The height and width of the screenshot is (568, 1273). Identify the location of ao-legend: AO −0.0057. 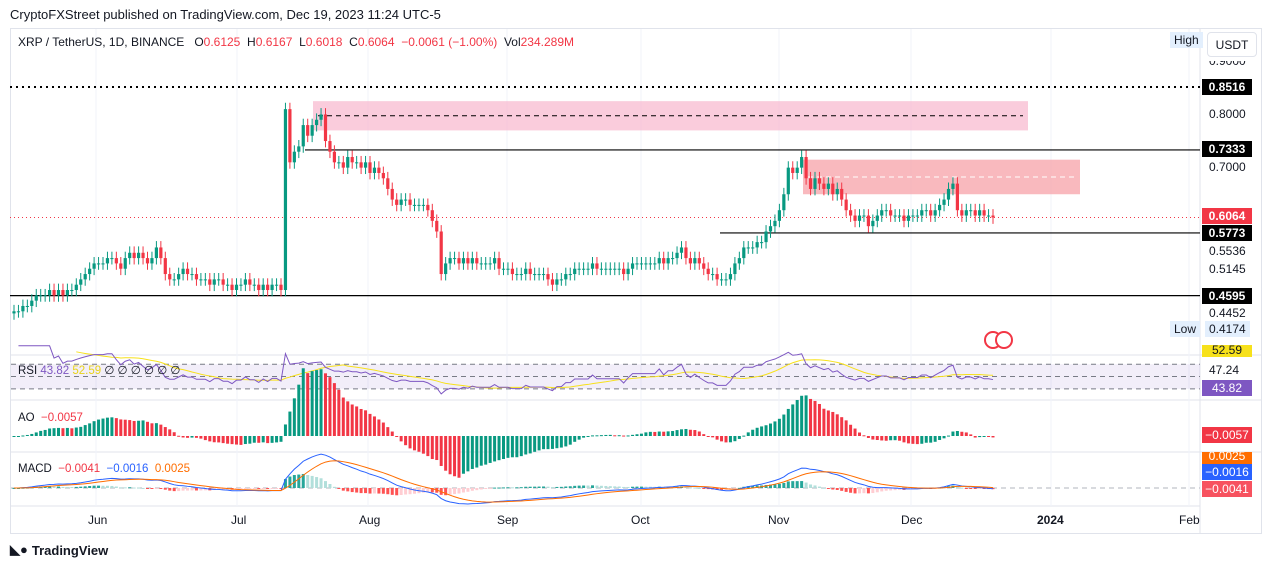
(50, 418).